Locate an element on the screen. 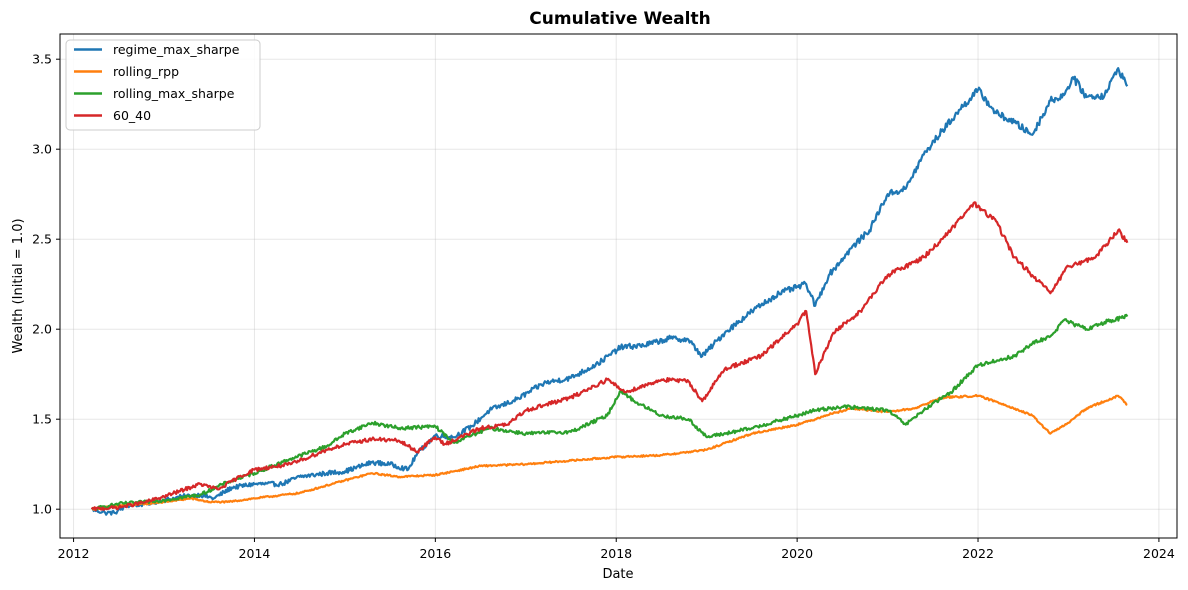 The image size is (1188, 590). legend-box is located at coordinates (163, 85).